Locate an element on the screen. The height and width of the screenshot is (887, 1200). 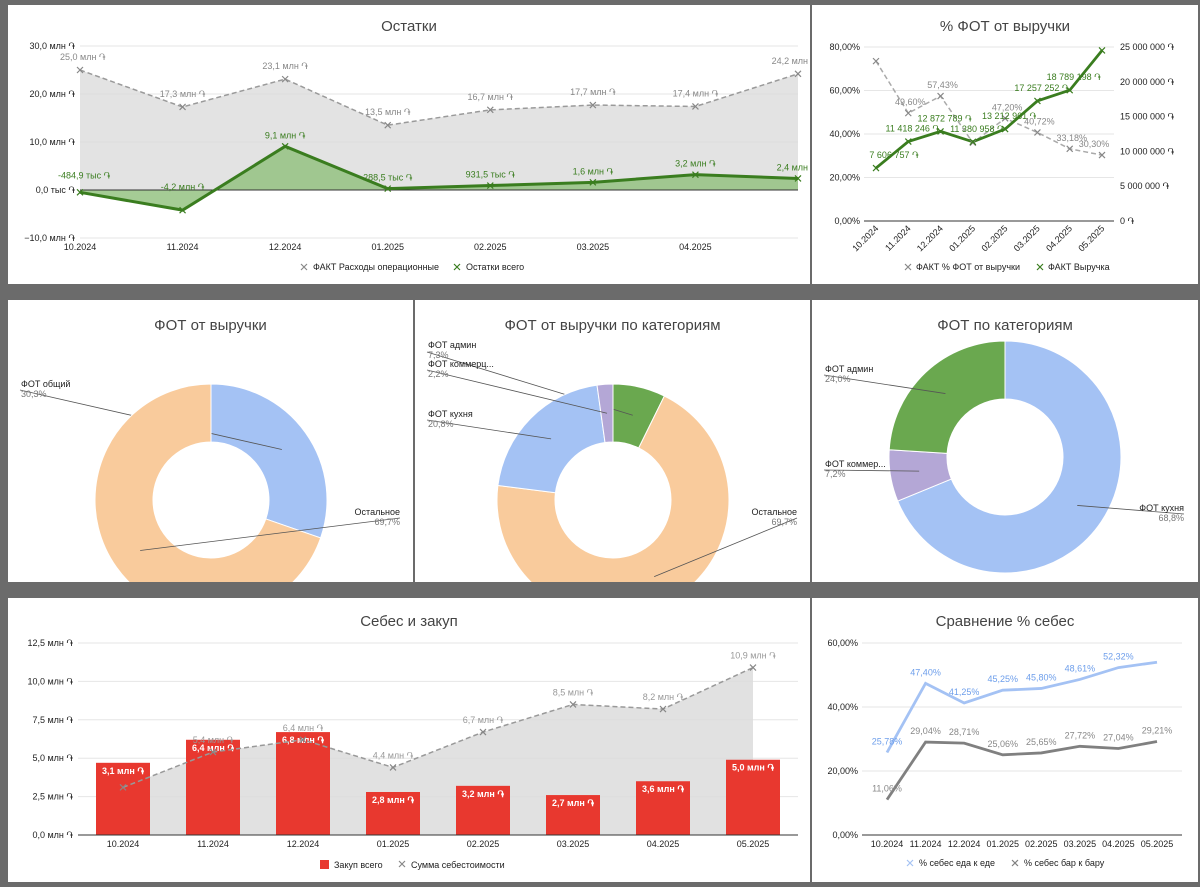
data-label: 25,78% is located at coordinates (887, 742).